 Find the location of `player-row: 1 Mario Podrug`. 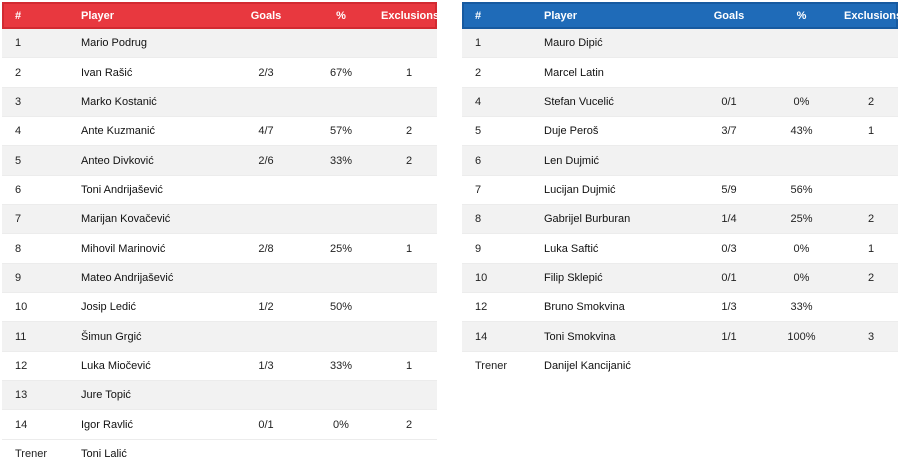

player-row: 1 Mario Podrug is located at coordinates (219, 44).